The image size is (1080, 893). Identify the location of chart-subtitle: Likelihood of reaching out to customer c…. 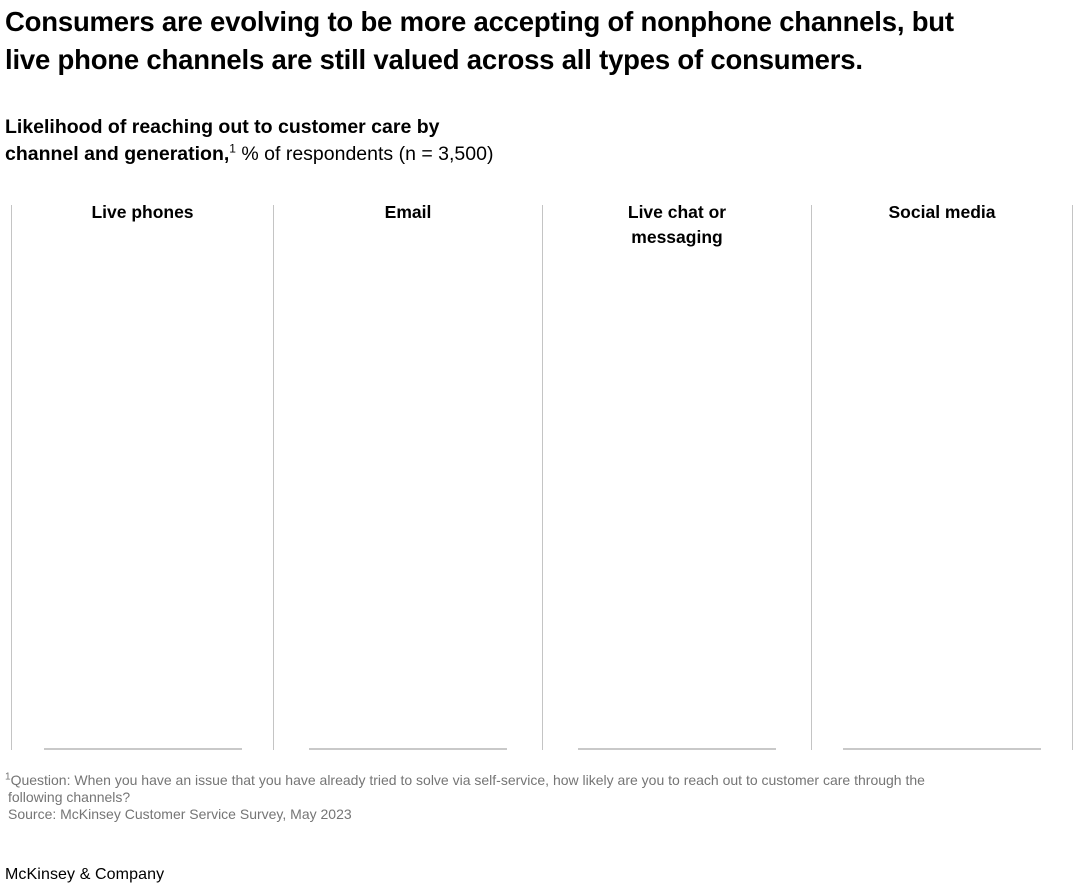
(249, 141).